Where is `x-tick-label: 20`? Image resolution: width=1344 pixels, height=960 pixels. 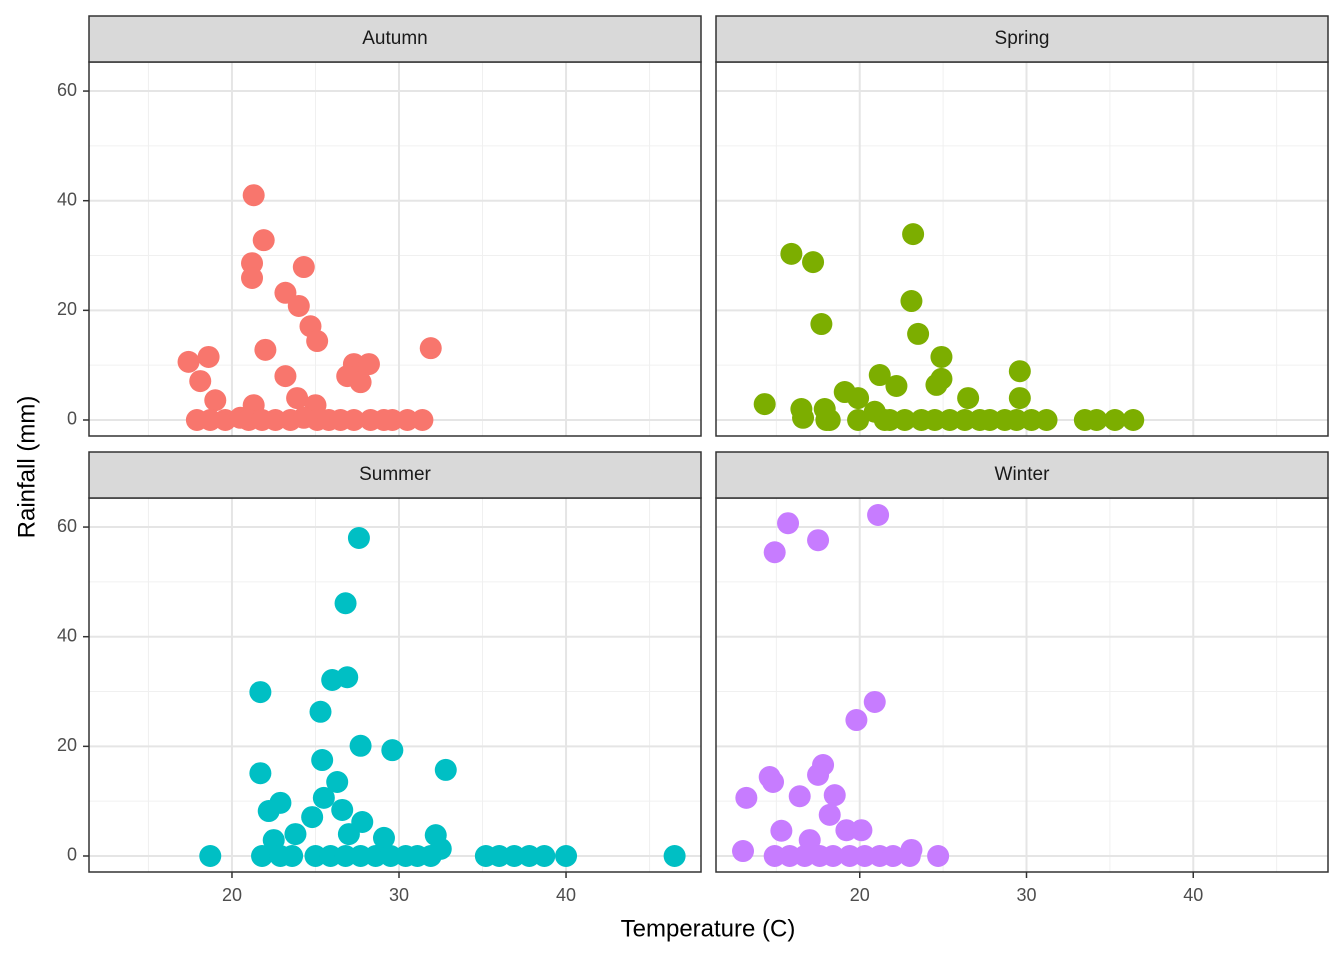 x-tick-label: 20 is located at coordinates (860, 895).